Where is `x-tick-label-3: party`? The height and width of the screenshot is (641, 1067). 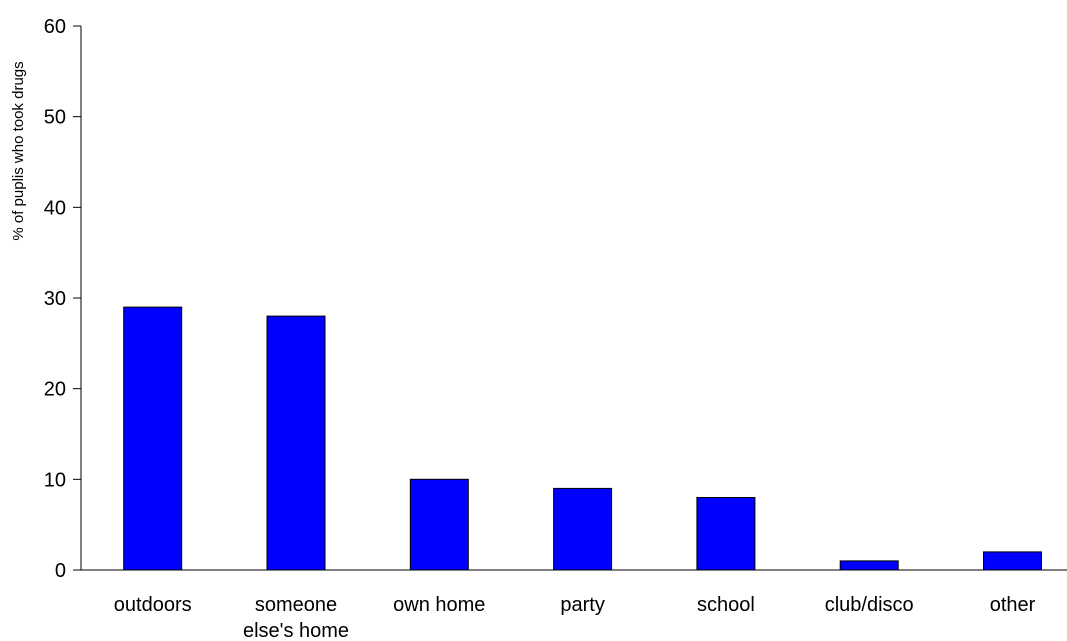 x-tick-label-3: party is located at coordinates (582, 605).